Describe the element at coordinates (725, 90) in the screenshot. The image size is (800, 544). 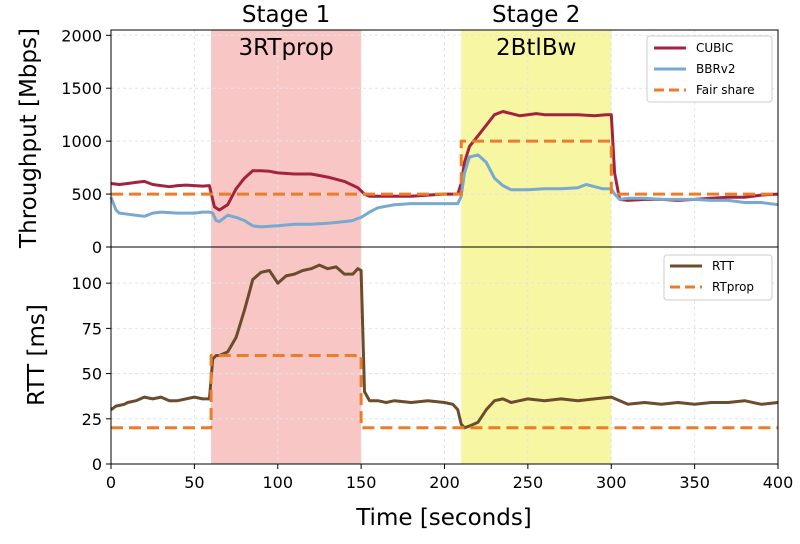
I see `legend-fair-share-label: Fair share` at that location.